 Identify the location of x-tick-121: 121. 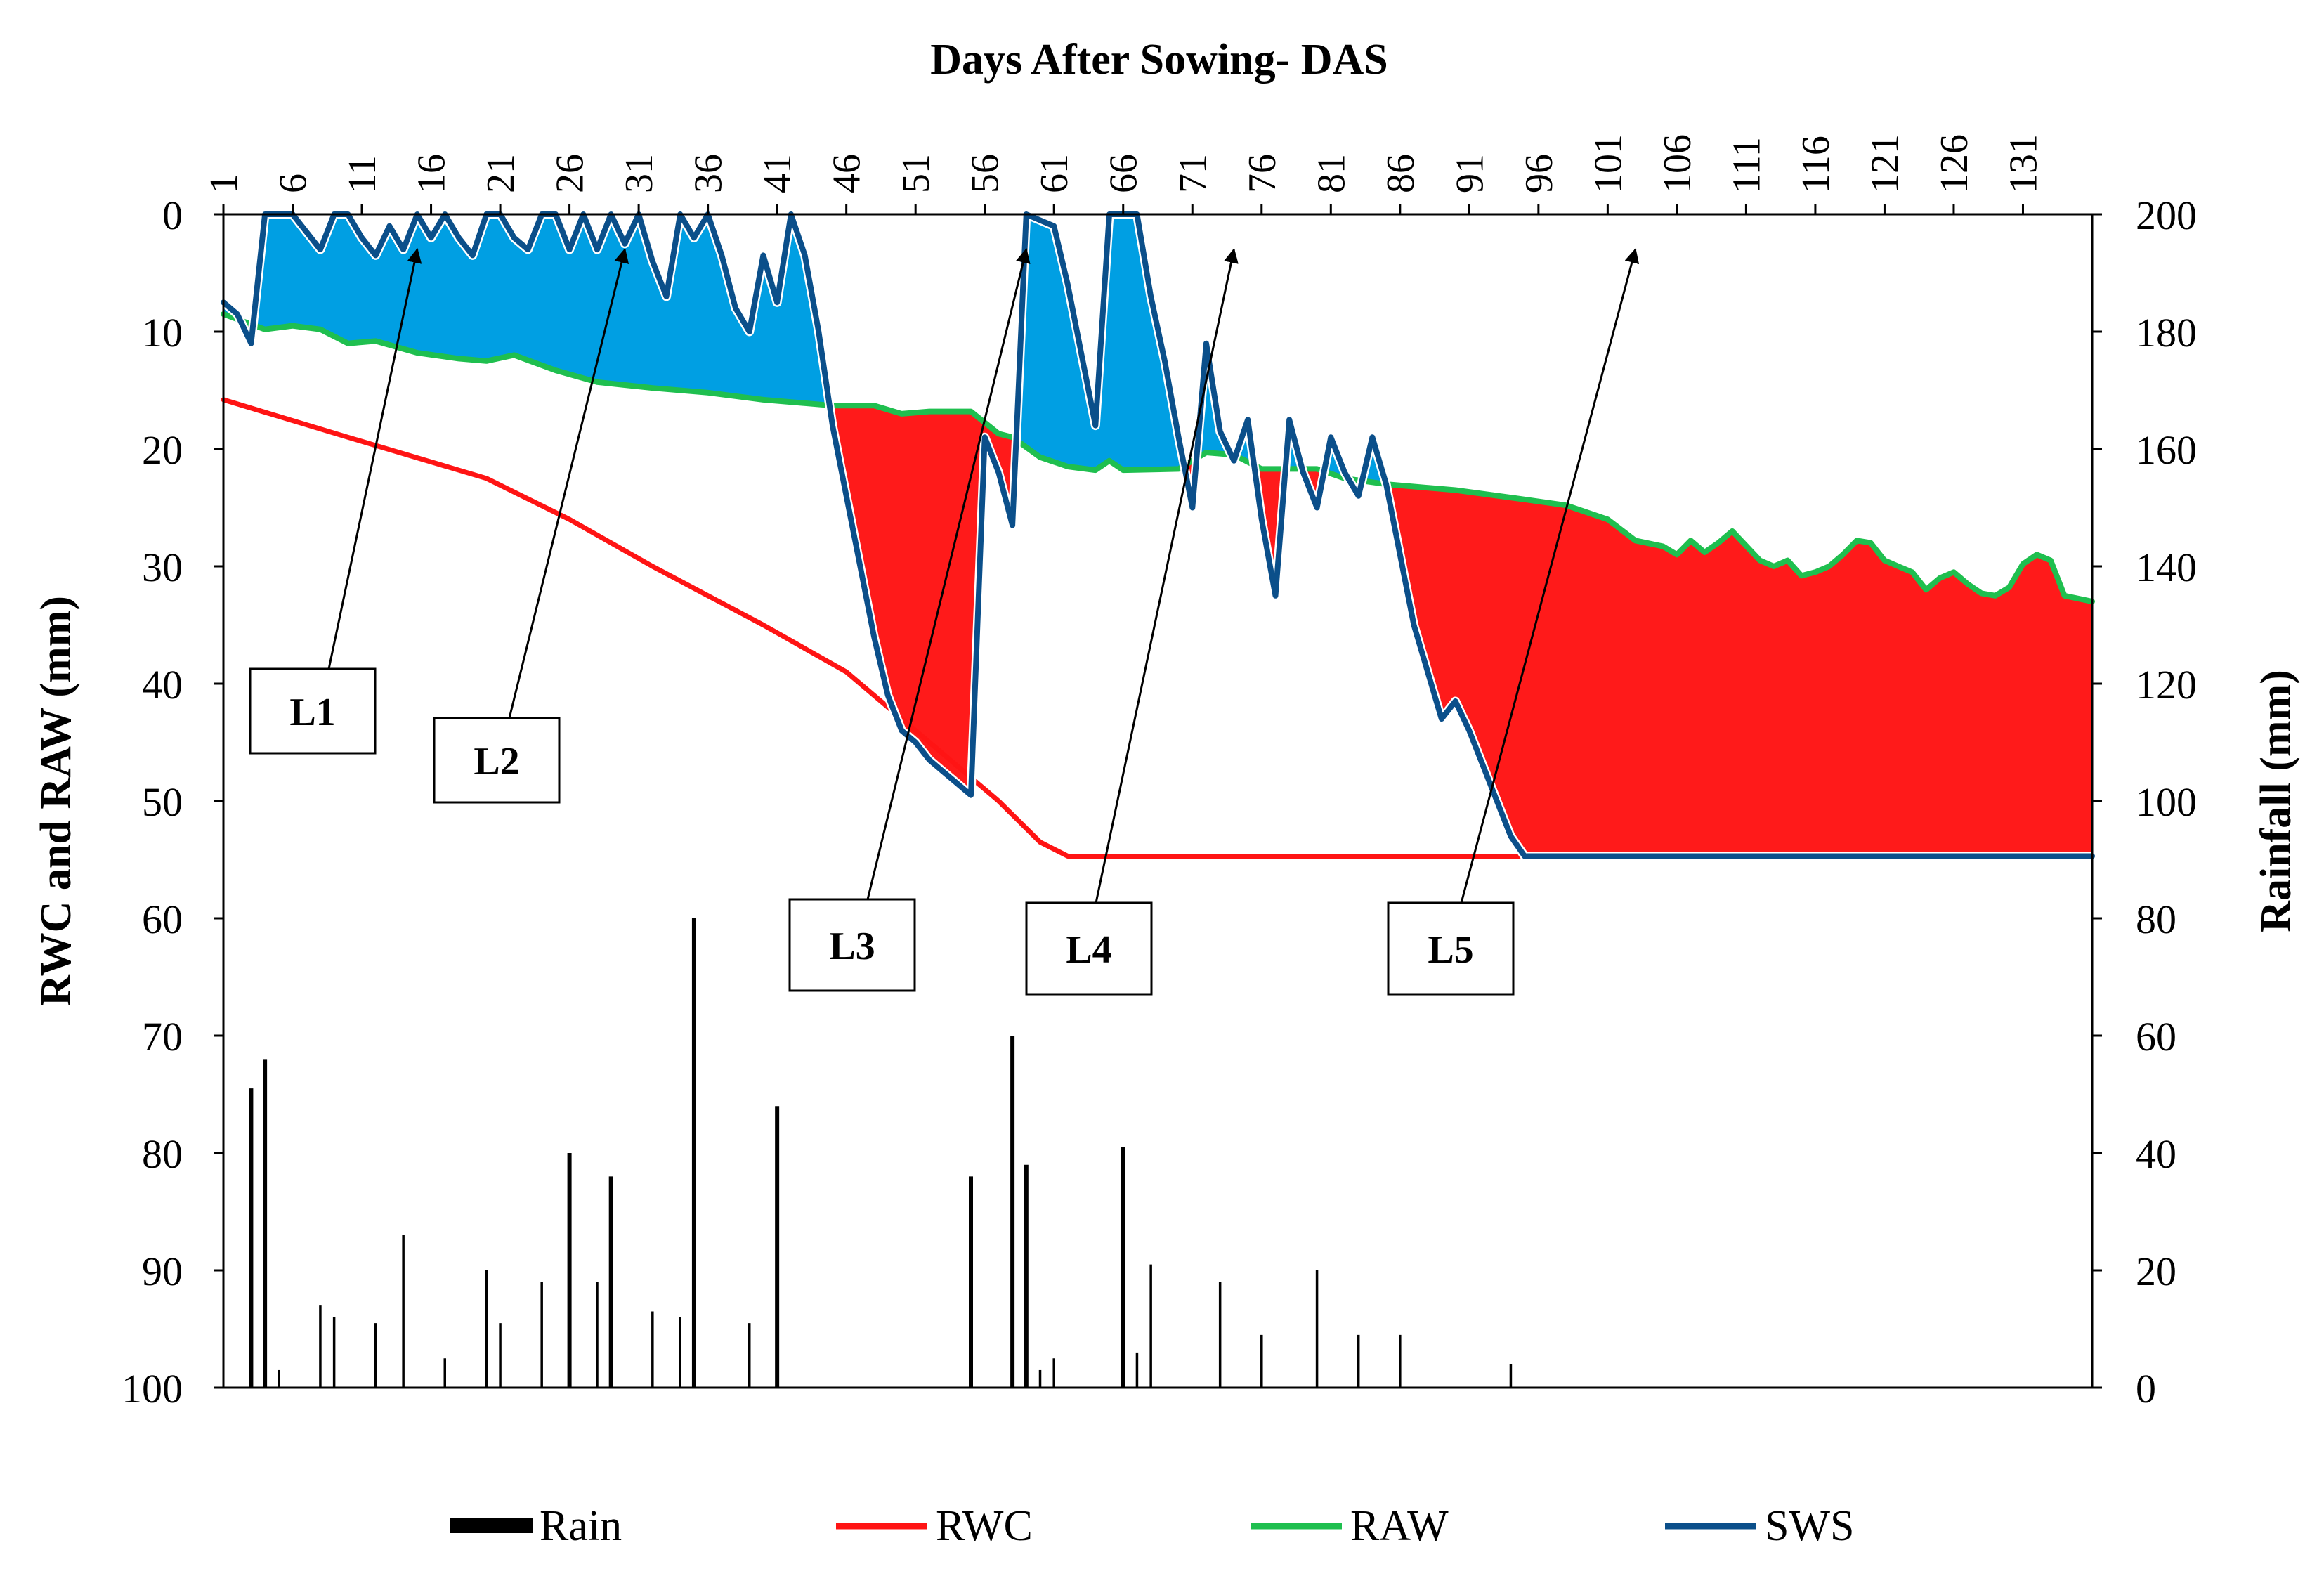
(1885, 163).